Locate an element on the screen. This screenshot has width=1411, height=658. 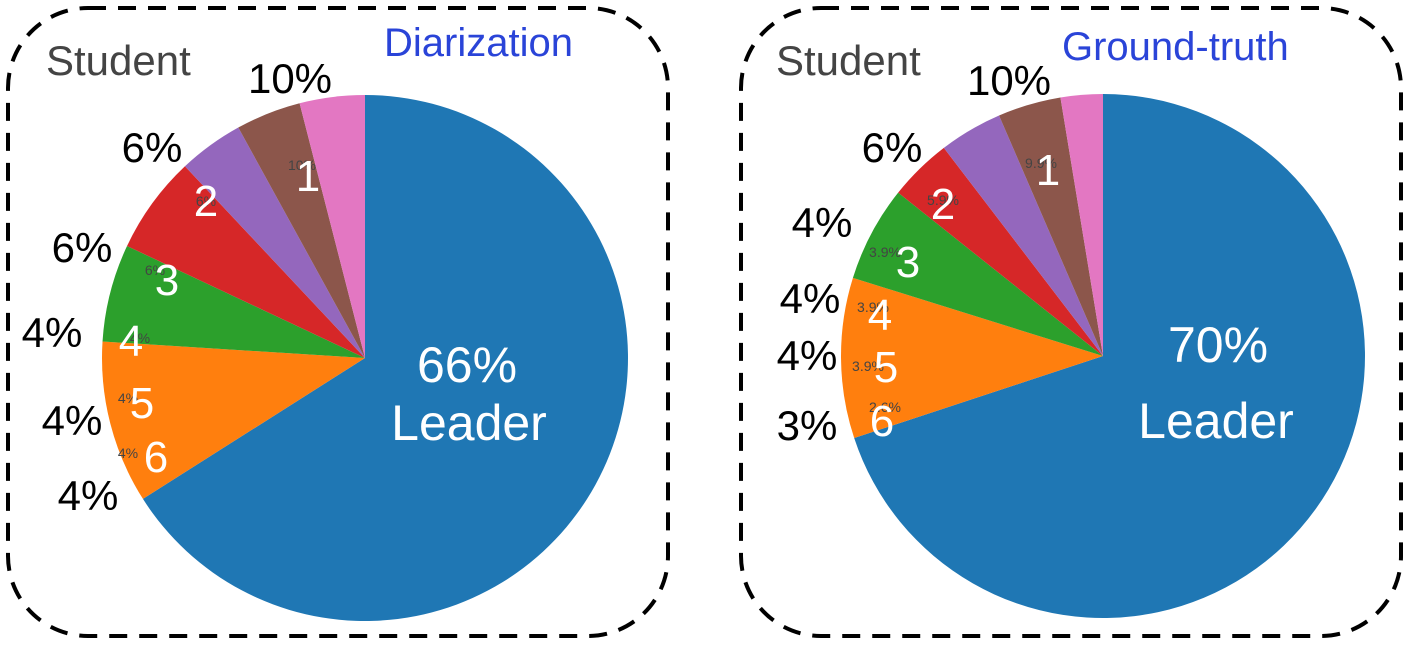
slice-inner-percent-label: 5.9% is located at coordinates (943, 200).